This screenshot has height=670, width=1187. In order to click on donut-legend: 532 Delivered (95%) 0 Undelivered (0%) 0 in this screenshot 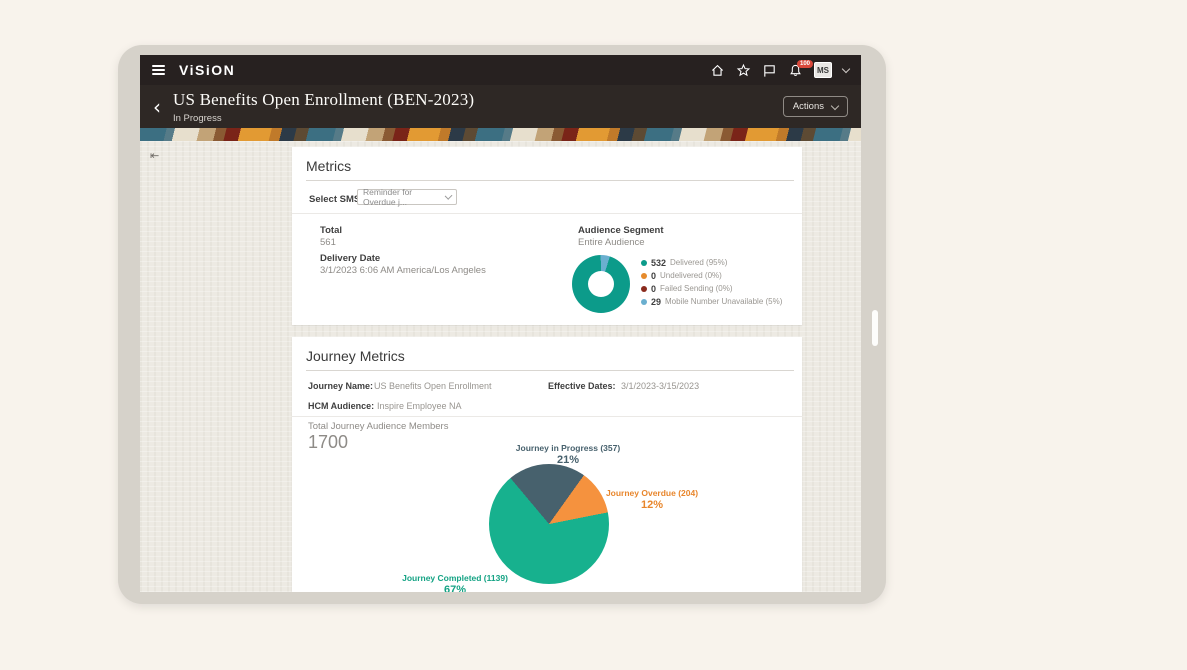, I will do `click(711, 282)`.